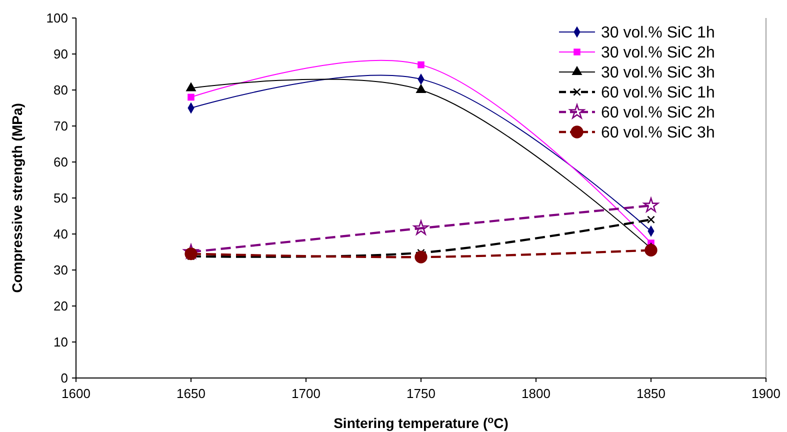 The image size is (787, 432). I want to click on x-axis-title: Sintering temperature ($^{o}$C), so click(421, 422).